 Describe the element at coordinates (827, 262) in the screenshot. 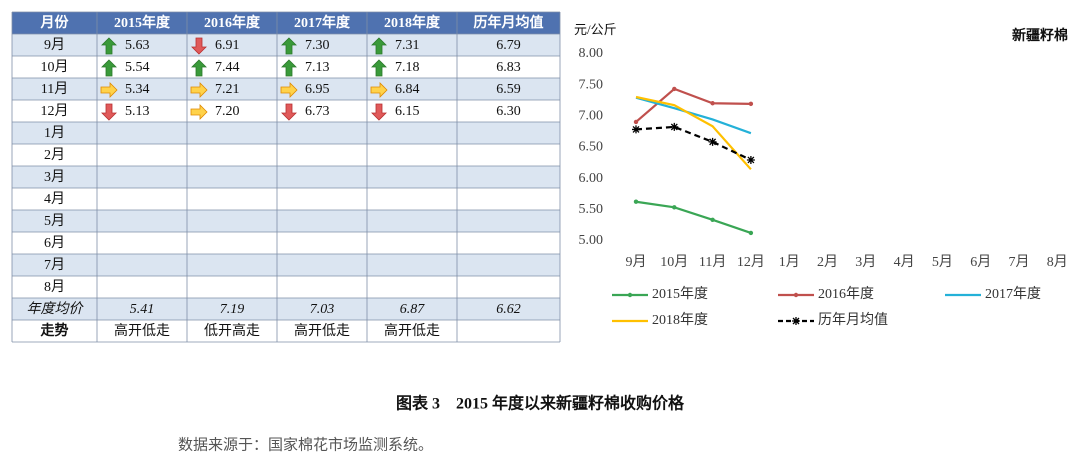

I see `x-tick-label: 2月` at that location.